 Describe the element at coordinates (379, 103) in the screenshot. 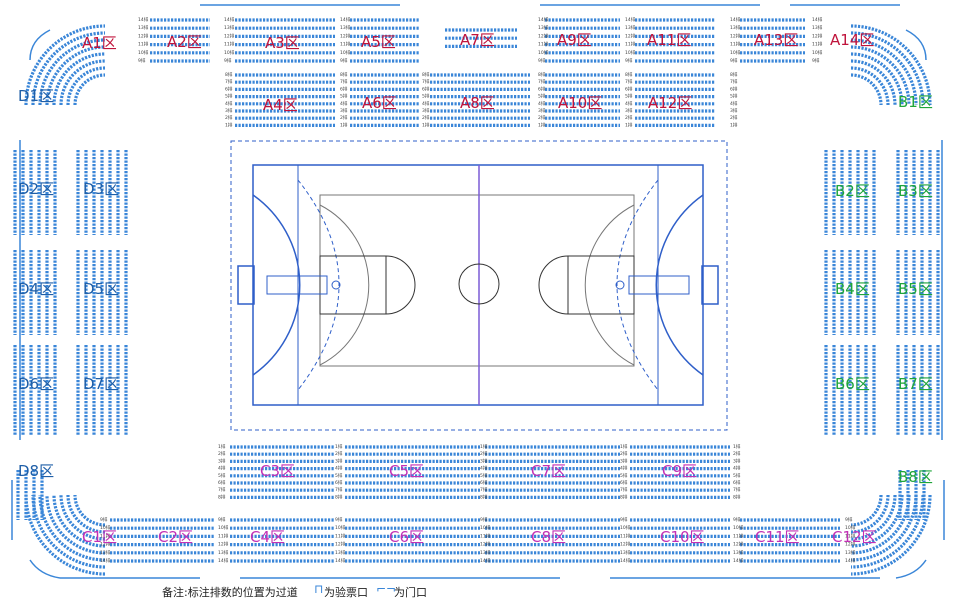

I see `section-a6: A6区` at that location.